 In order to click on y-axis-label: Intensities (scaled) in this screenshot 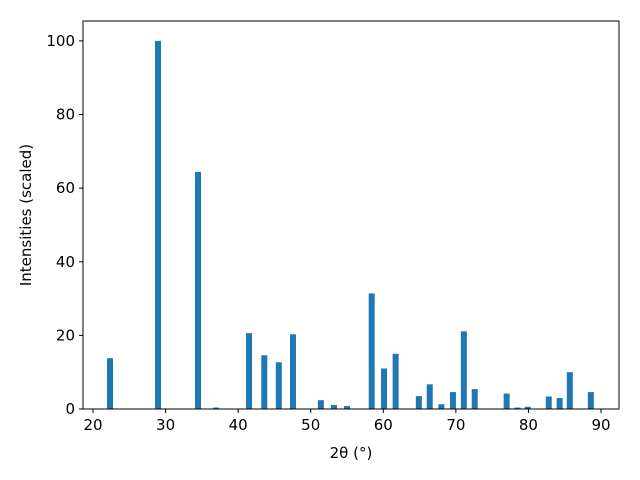, I will do `click(26, 215)`.